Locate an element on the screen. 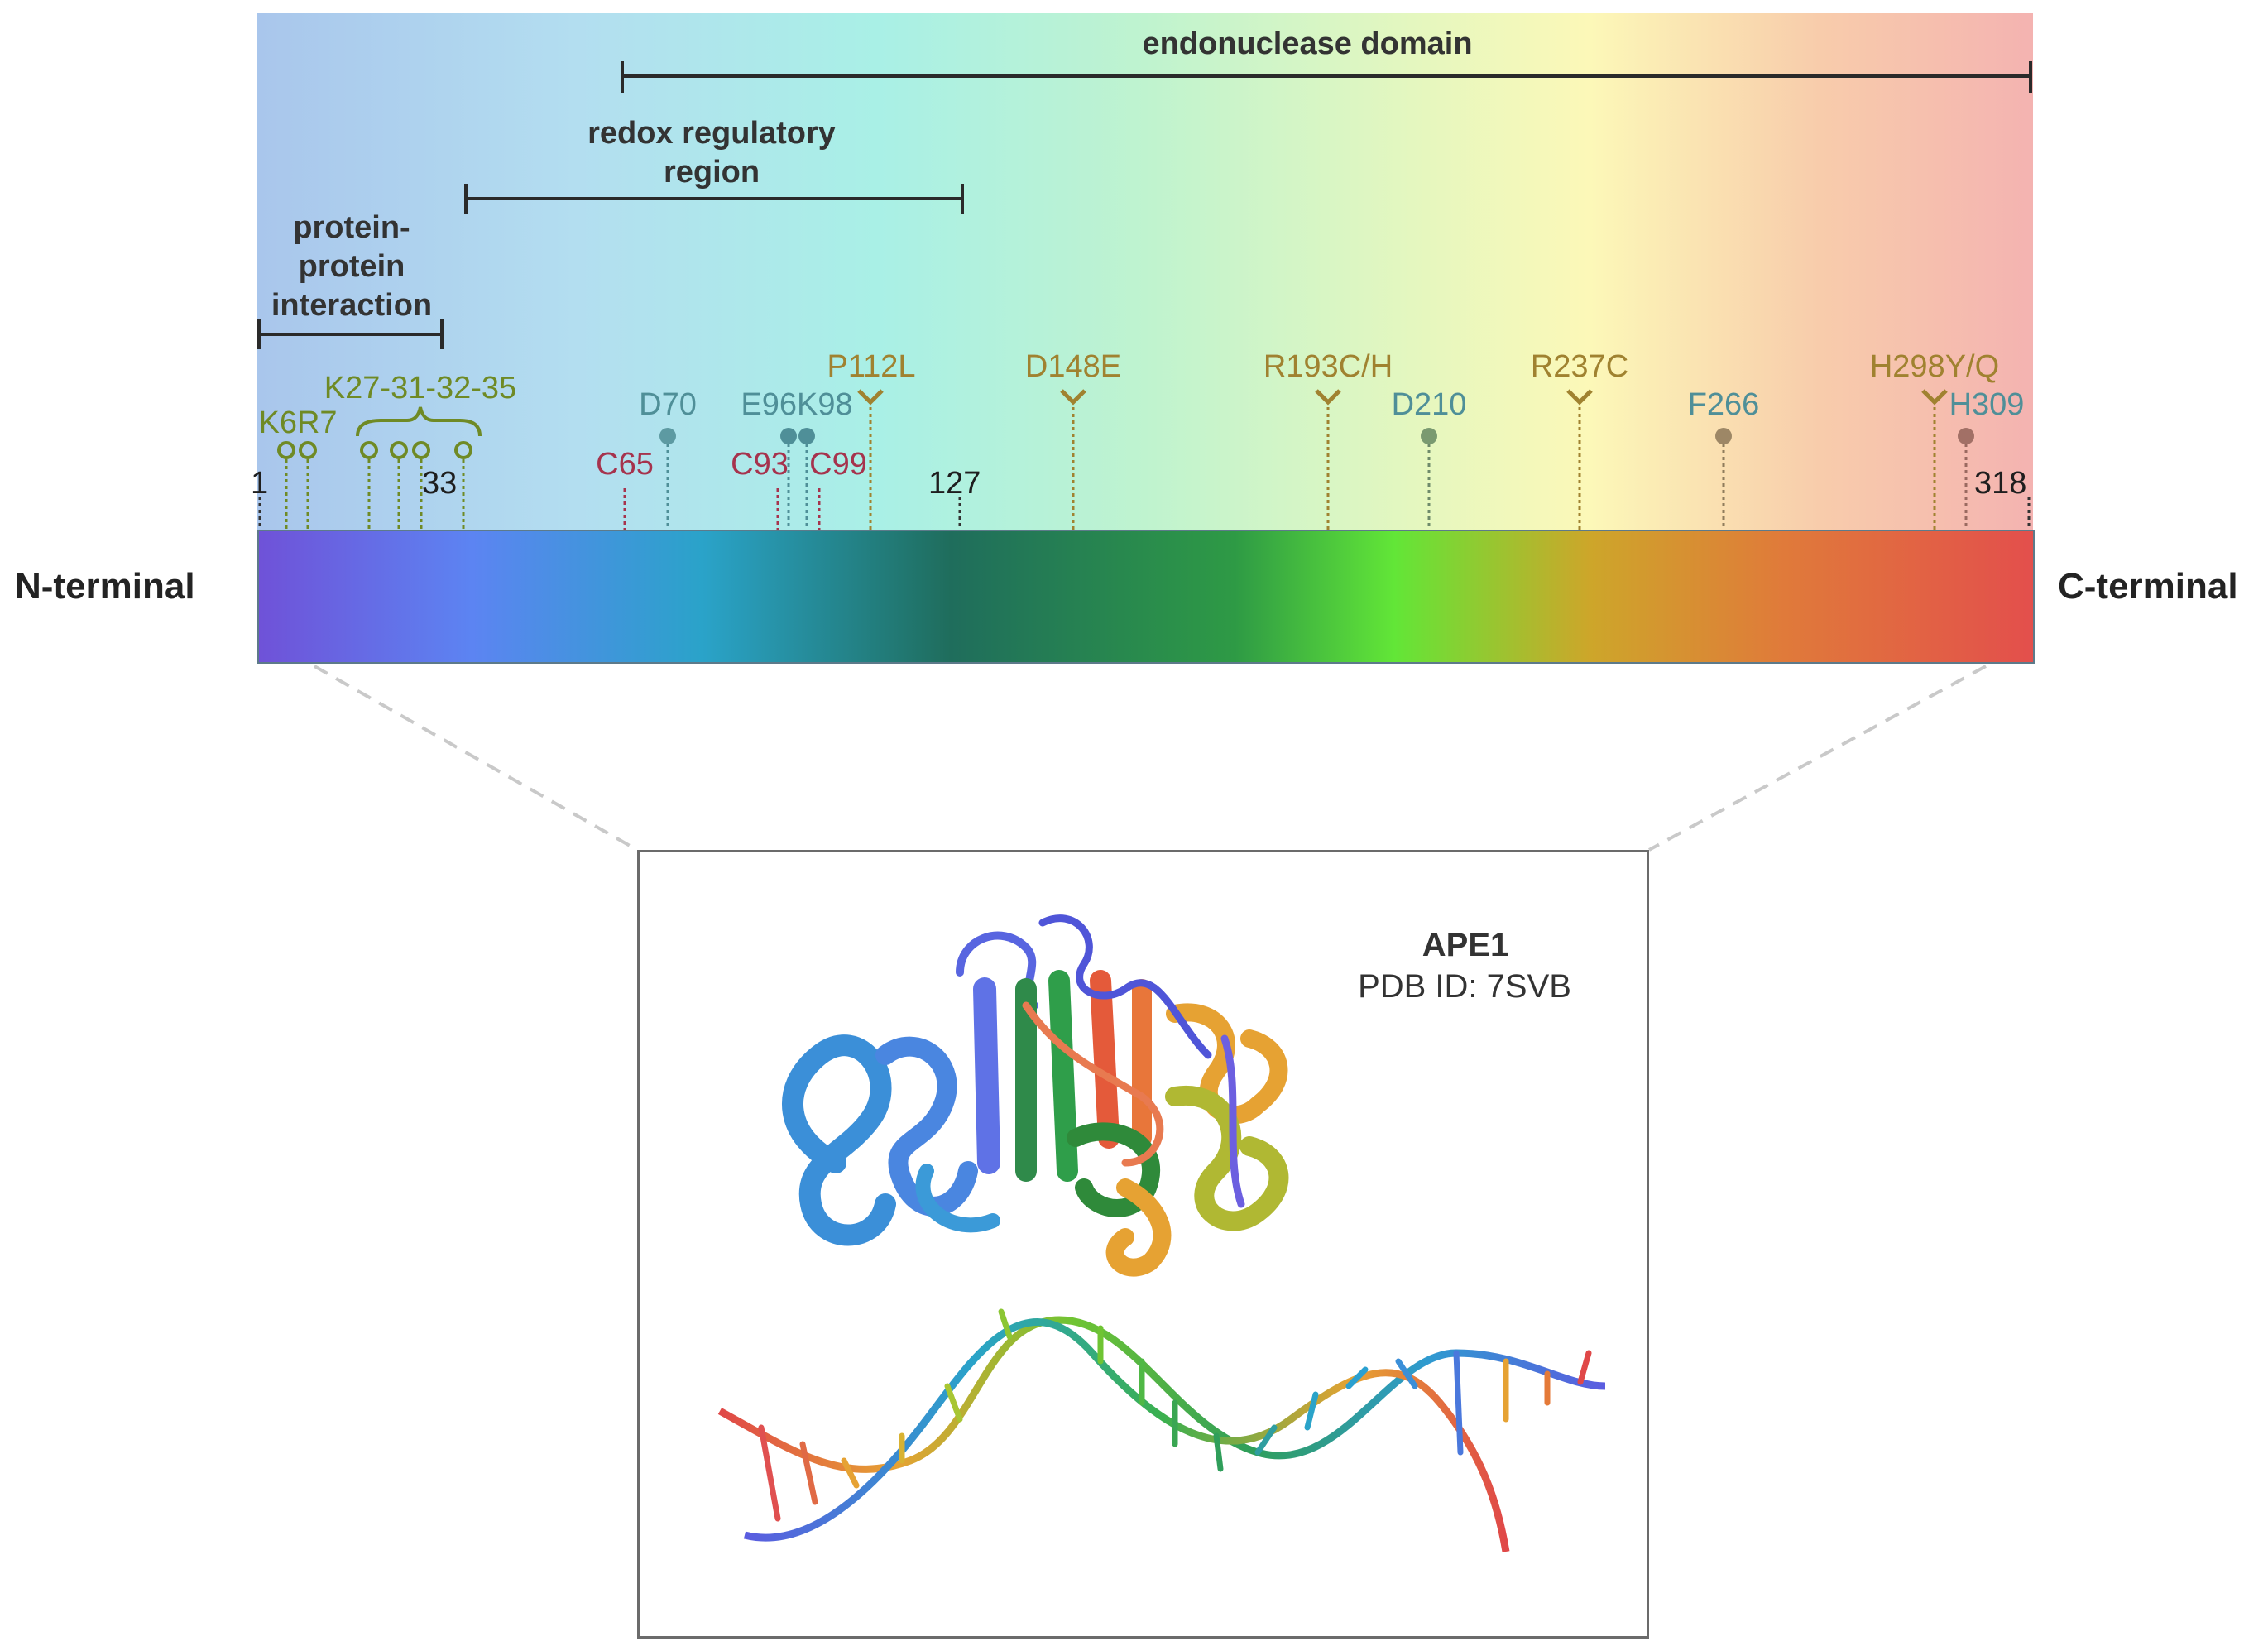 This screenshot has width=2268, height=1646. d70-marker is located at coordinates (667, 436).